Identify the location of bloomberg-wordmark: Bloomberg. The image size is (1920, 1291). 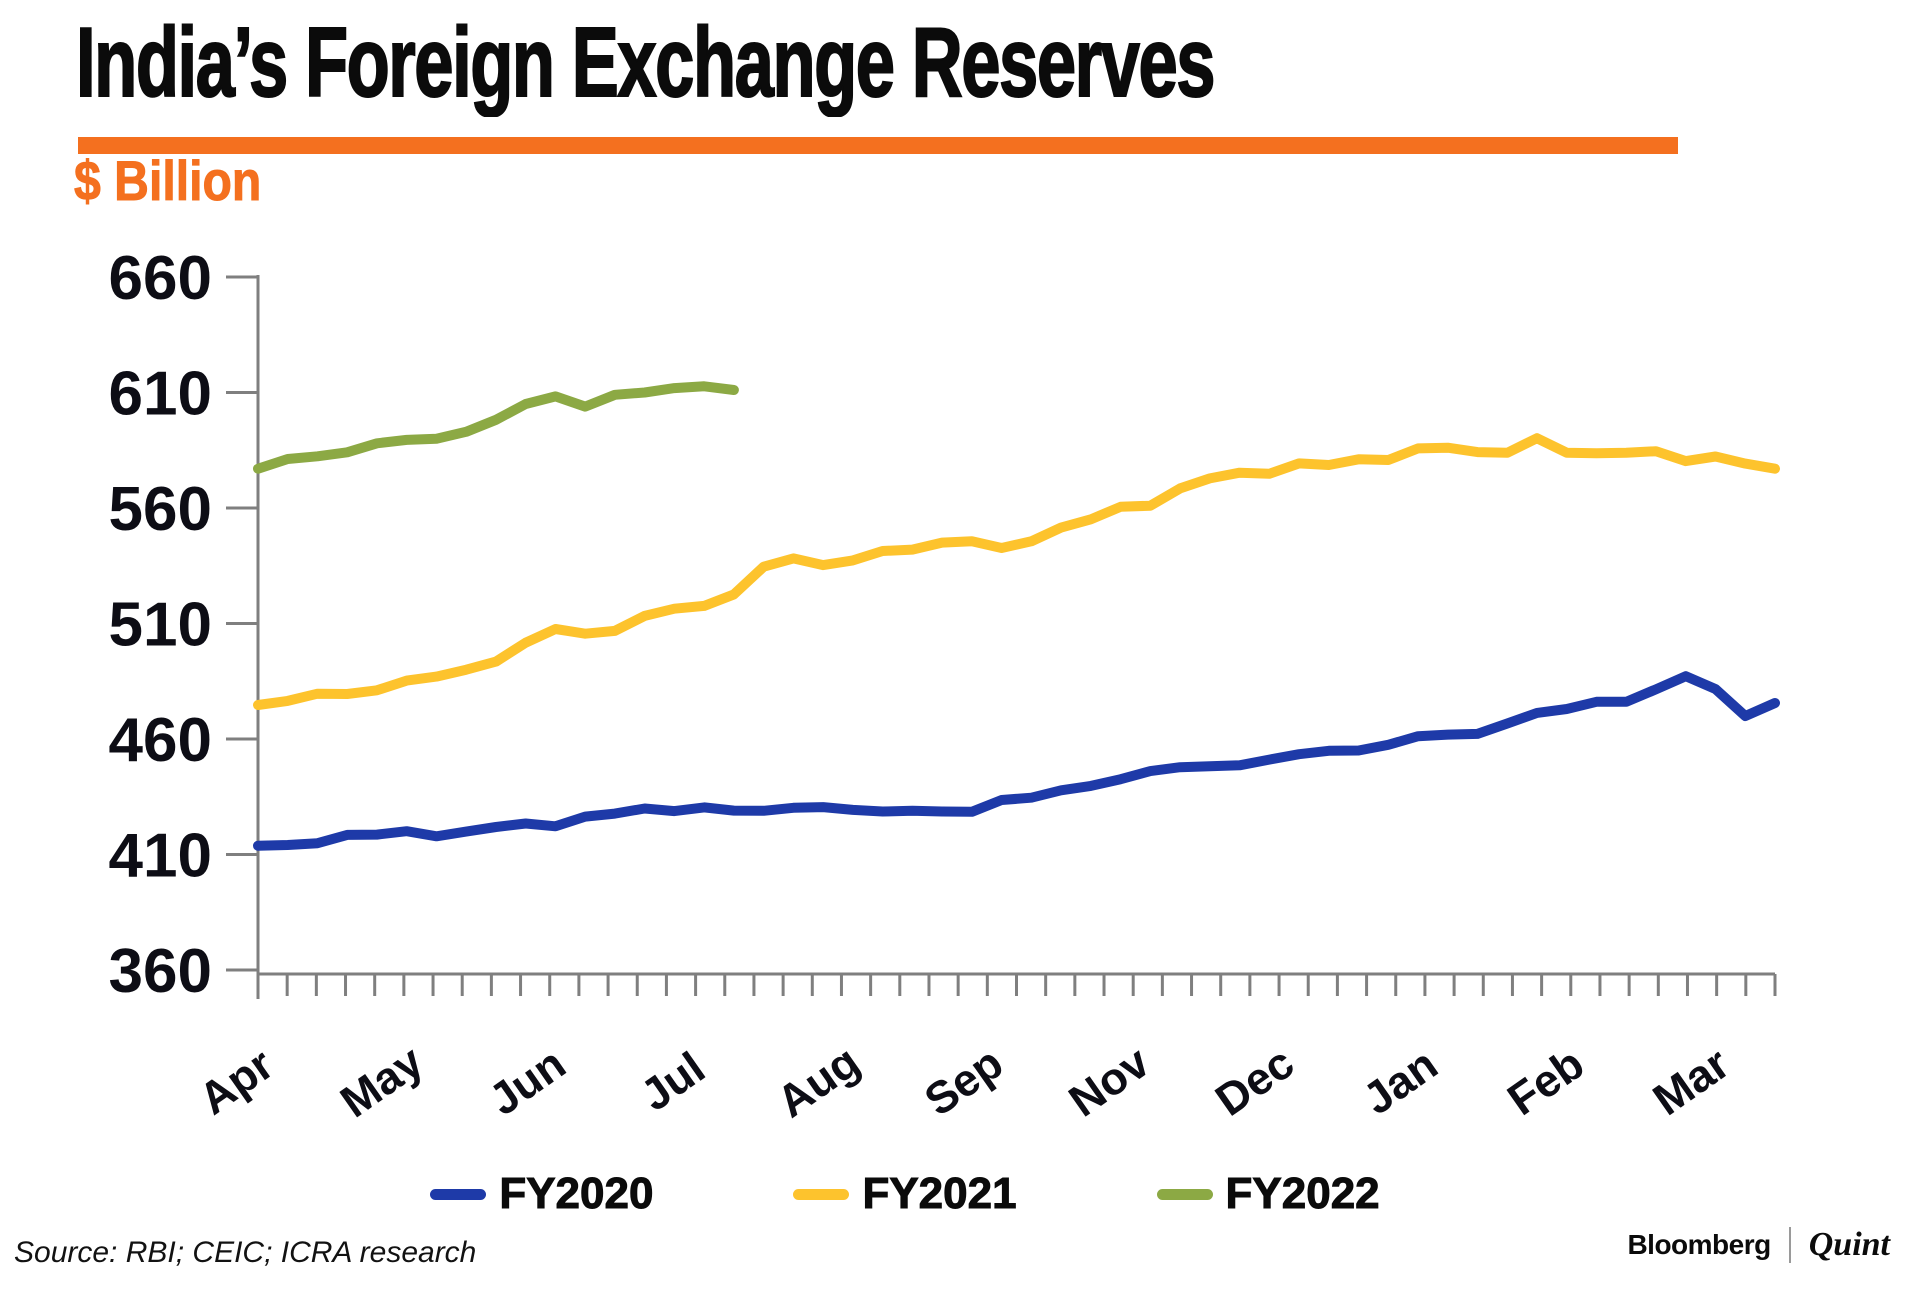
(1699, 1244).